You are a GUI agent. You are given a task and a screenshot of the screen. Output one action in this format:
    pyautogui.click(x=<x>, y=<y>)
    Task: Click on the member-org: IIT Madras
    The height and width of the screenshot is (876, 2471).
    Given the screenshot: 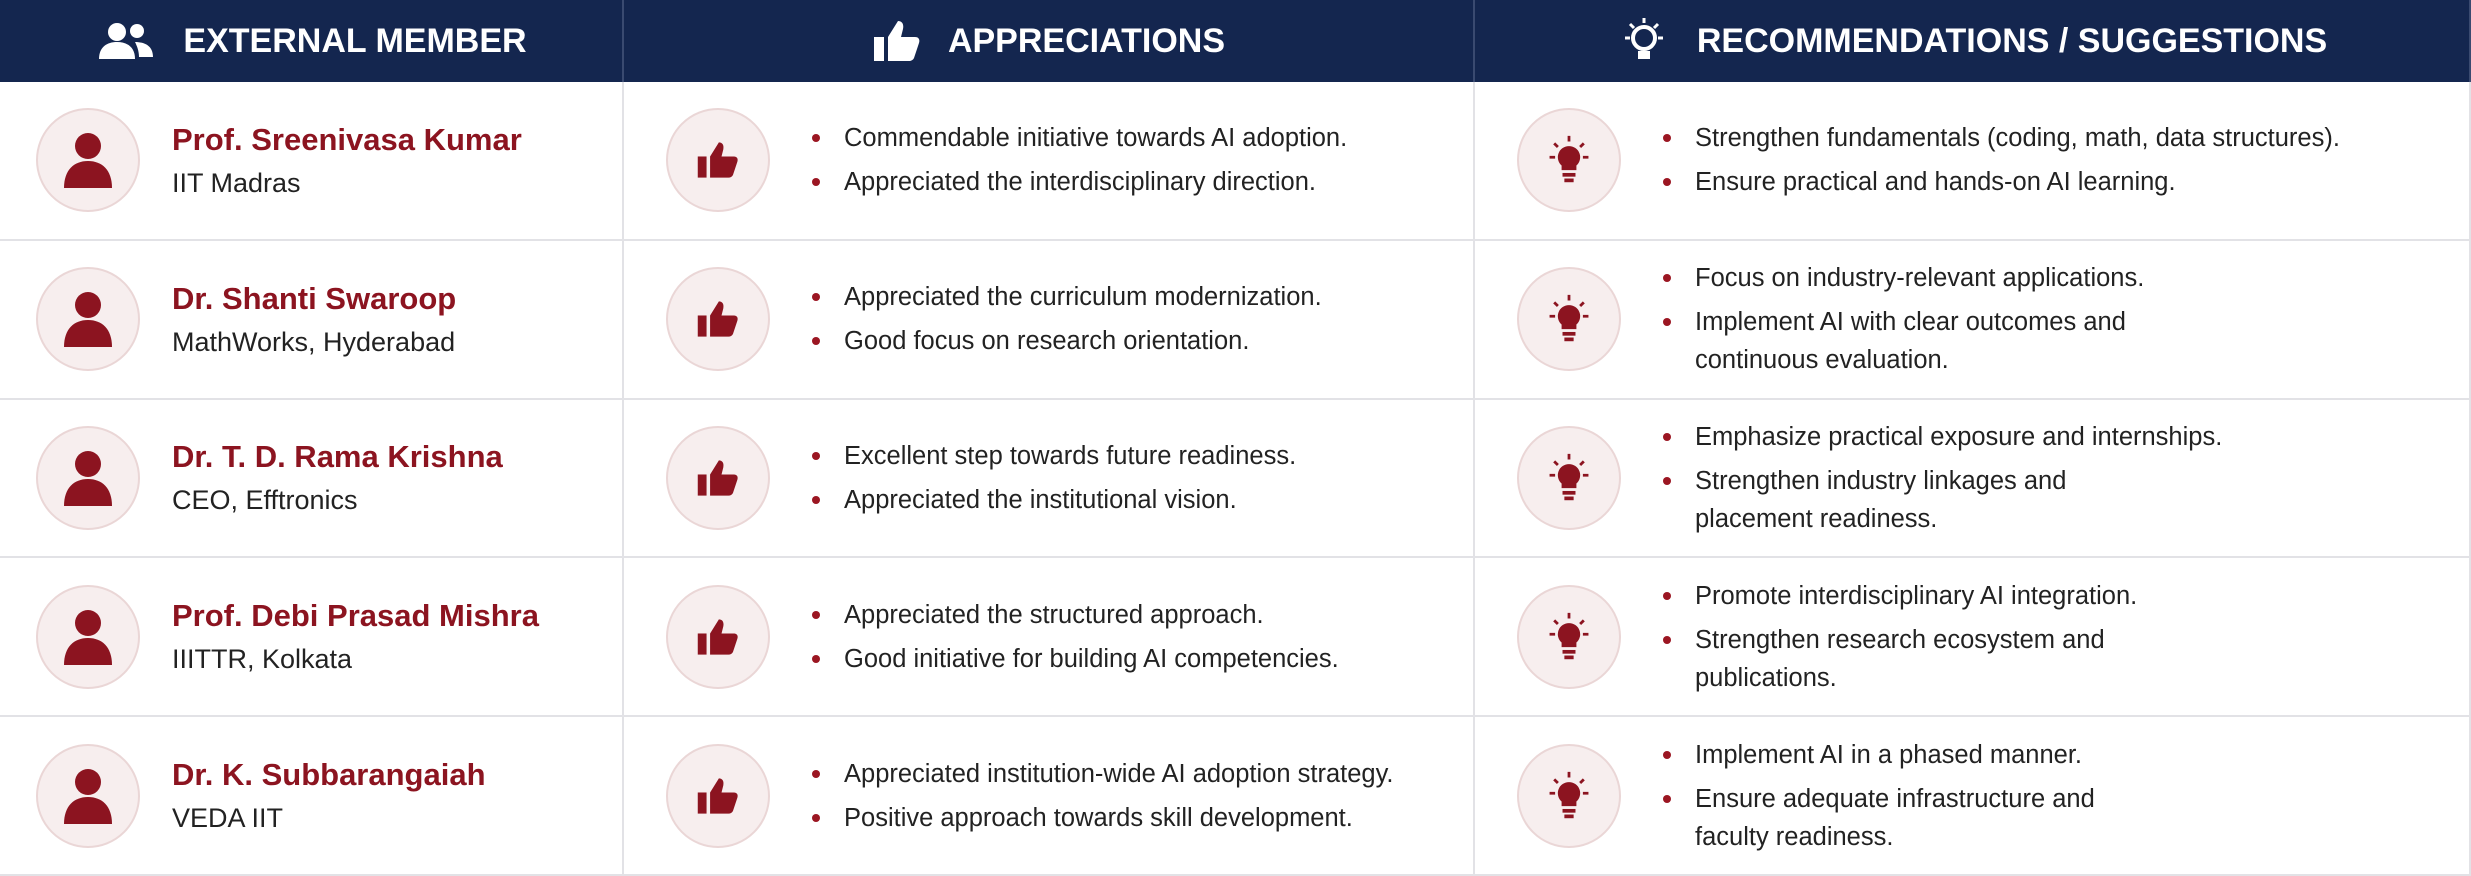 What is the action you would take?
    pyautogui.click(x=236, y=182)
    